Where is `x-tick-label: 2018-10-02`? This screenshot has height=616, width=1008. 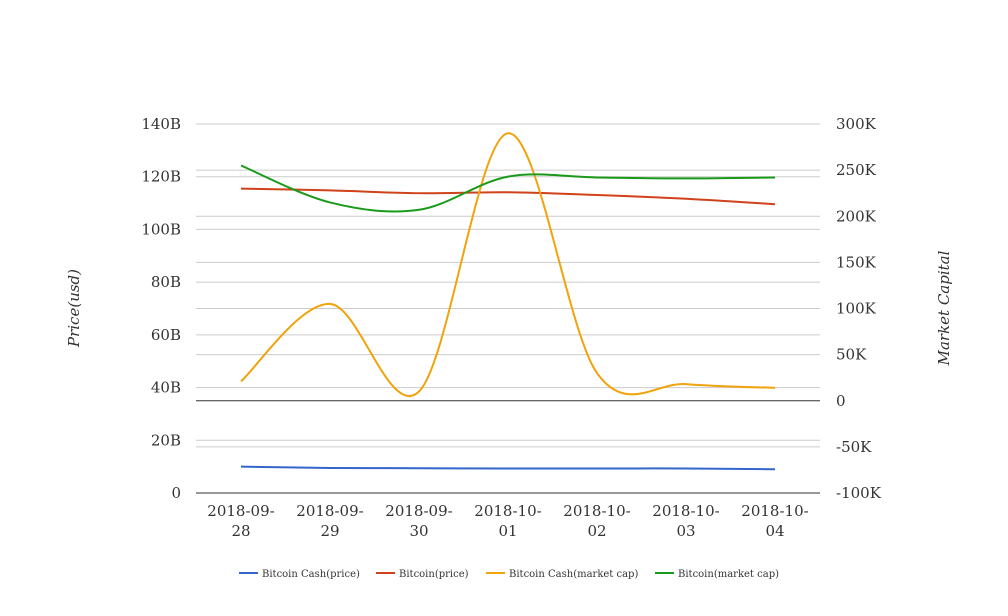
x-tick-label: 2018-10-02 is located at coordinates (596, 521).